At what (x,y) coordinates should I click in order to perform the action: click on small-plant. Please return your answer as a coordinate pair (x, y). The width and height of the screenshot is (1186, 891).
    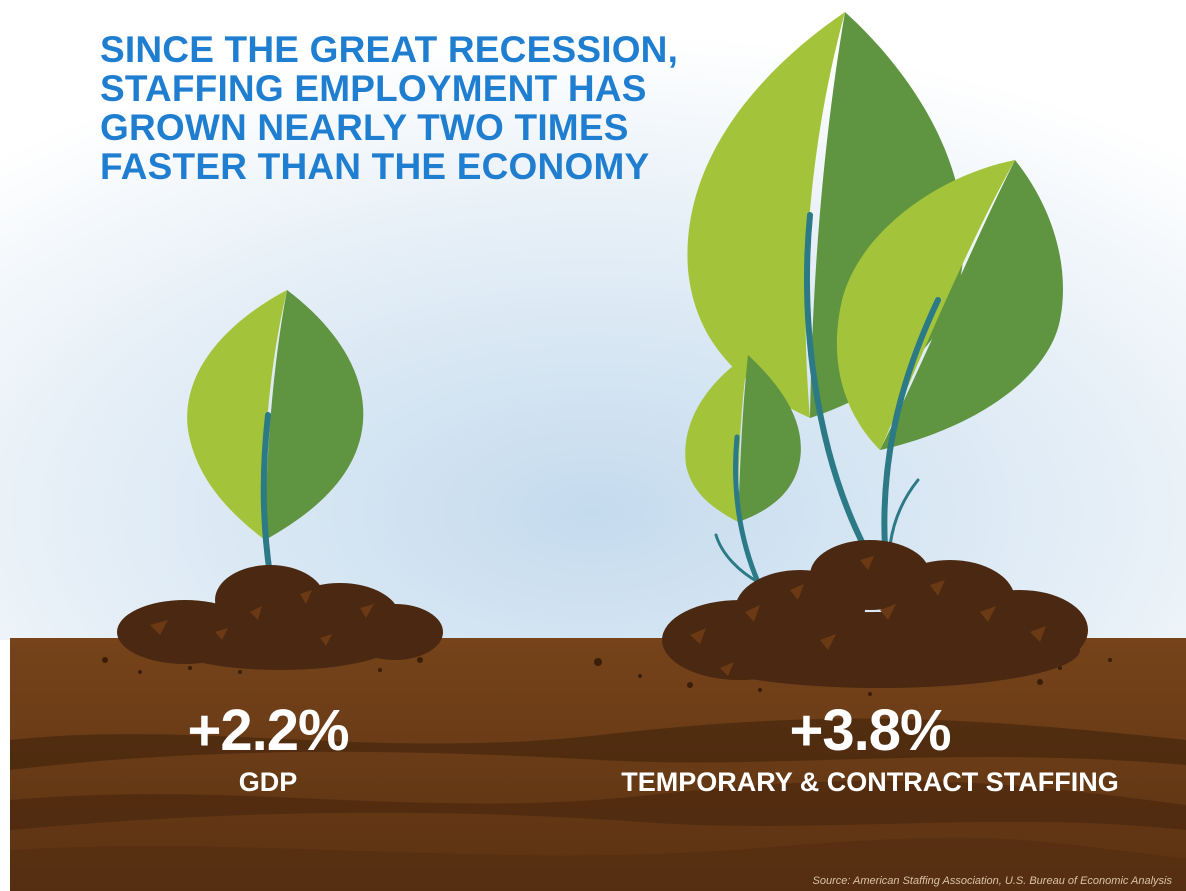
    Looking at the image, I should click on (275, 434).